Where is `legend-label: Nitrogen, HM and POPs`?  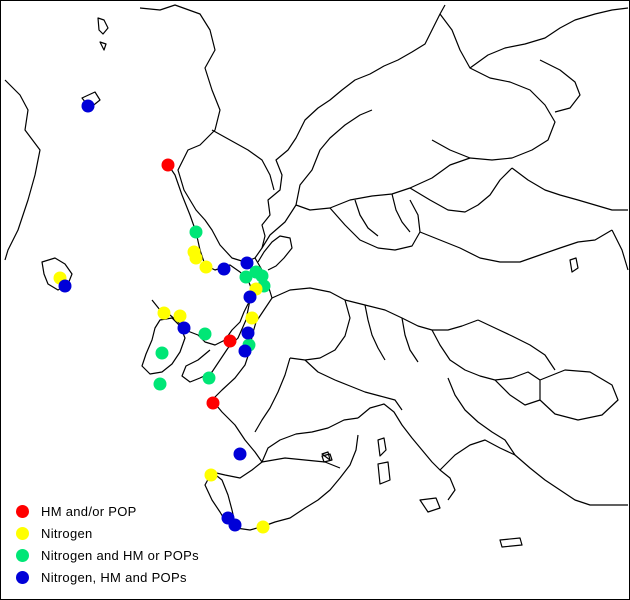 legend-label: Nitrogen, HM and POPs is located at coordinates (114, 577).